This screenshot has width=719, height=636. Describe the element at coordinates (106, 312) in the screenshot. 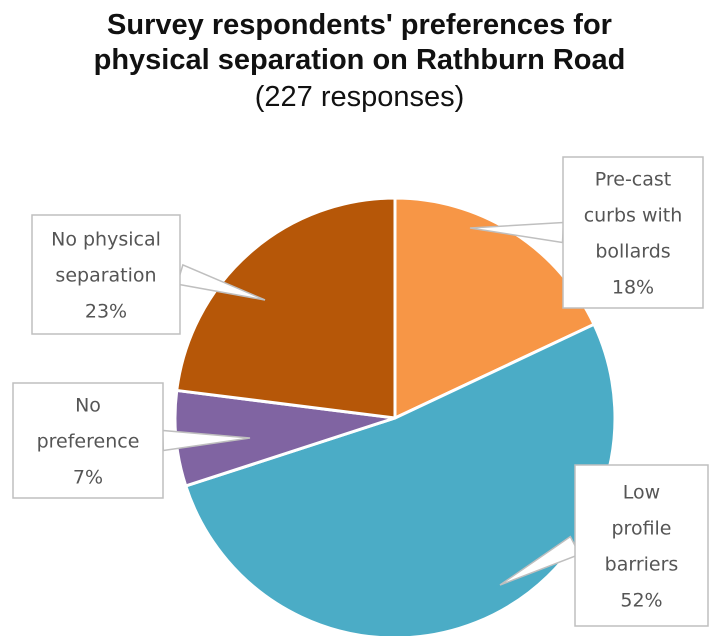

I see `data-label-percent: 23%` at that location.